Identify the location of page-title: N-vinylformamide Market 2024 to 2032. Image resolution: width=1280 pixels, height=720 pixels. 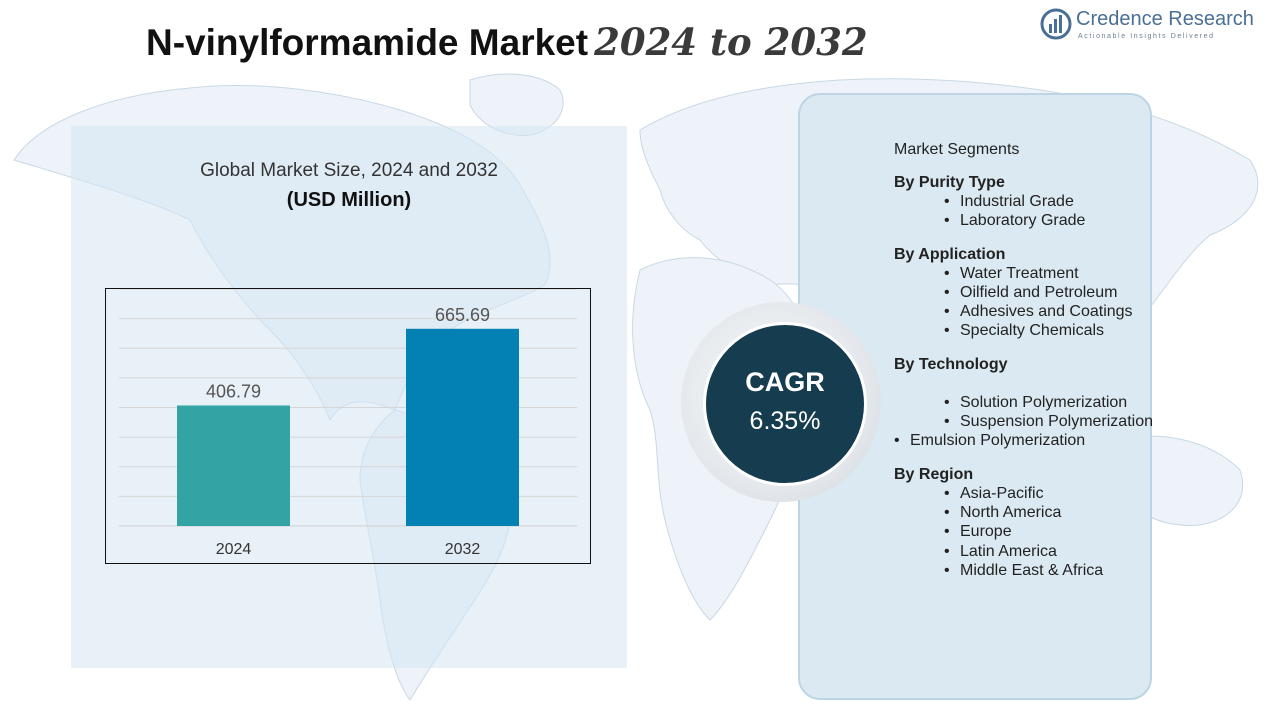
(507, 42).